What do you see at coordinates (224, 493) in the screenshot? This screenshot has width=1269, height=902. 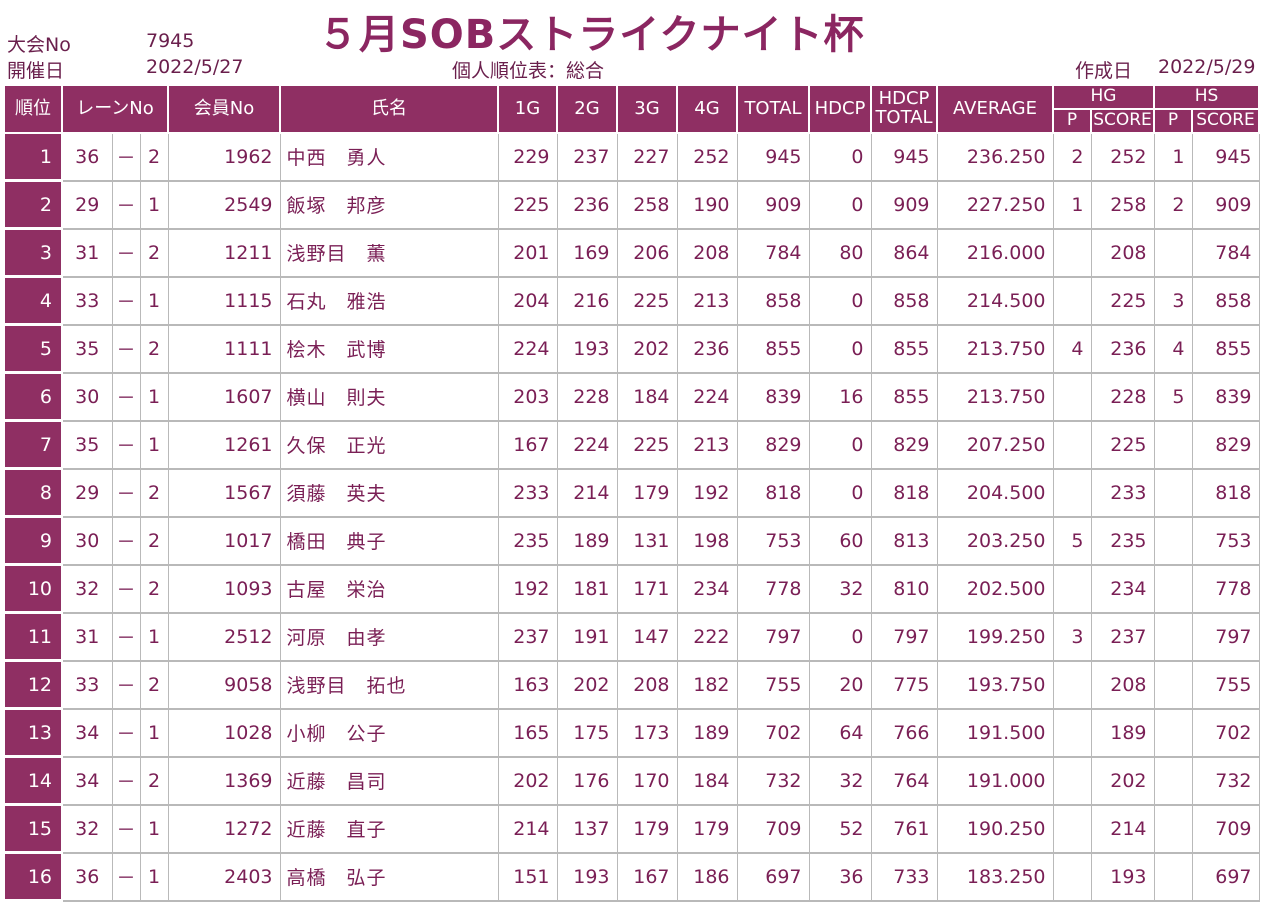 I see `member-no-cell: 1567` at bounding box center [224, 493].